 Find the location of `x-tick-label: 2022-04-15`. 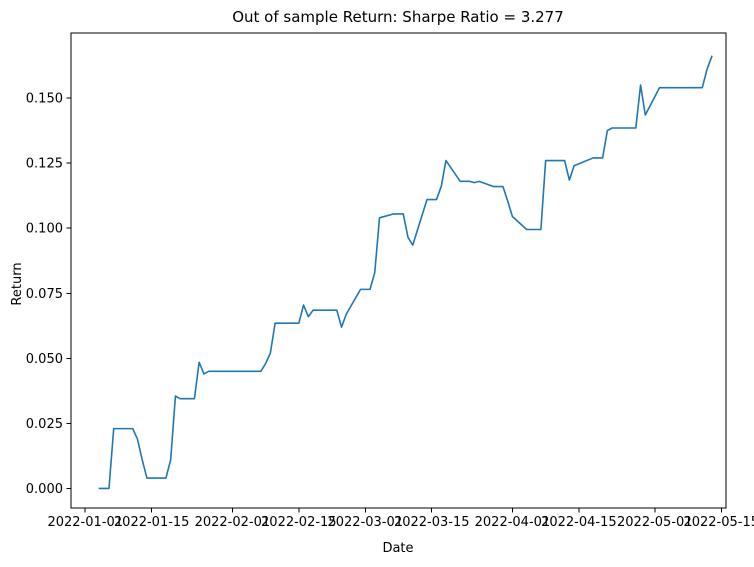

x-tick-label: 2022-04-15 is located at coordinates (579, 522).